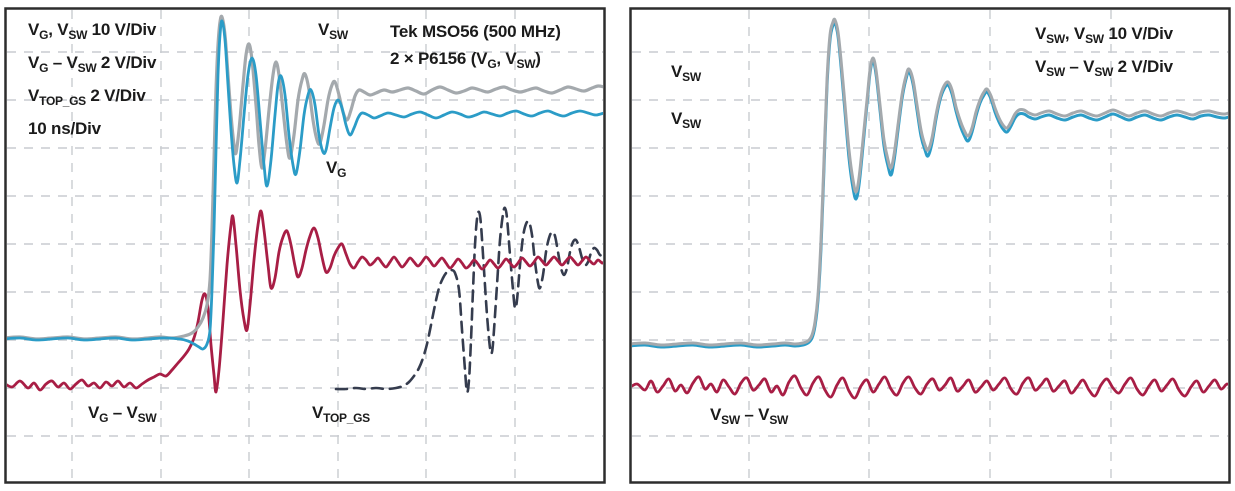 This screenshot has width=1235, height=491. Describe the element at coordinates (341, 414) in the screenshot. I see `trace-label-vtop-gs: VTOP_GS` at that location.